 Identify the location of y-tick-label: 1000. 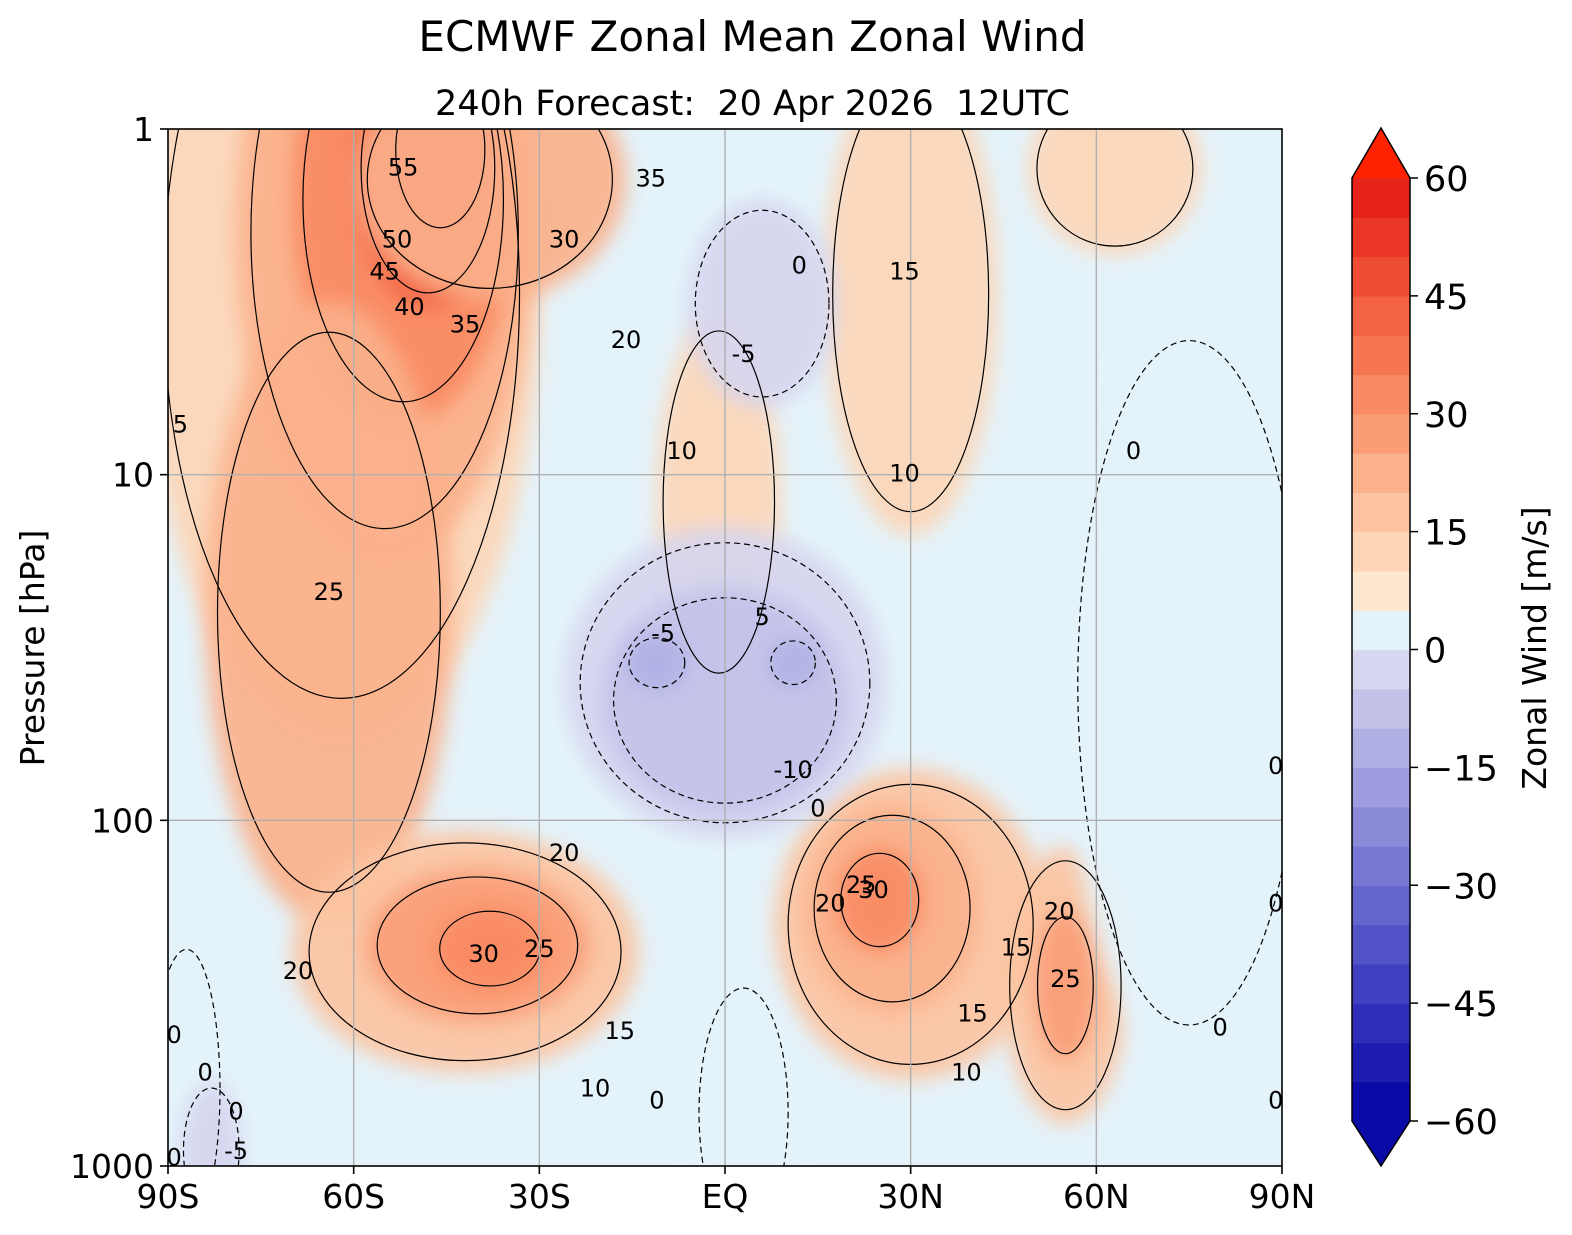
(112, 1166).